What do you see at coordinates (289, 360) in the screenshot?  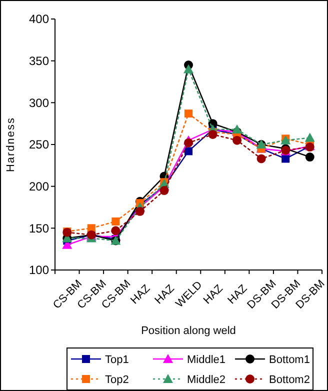 I see `legend-label: Bottom1` at bounding box center [289, 360].